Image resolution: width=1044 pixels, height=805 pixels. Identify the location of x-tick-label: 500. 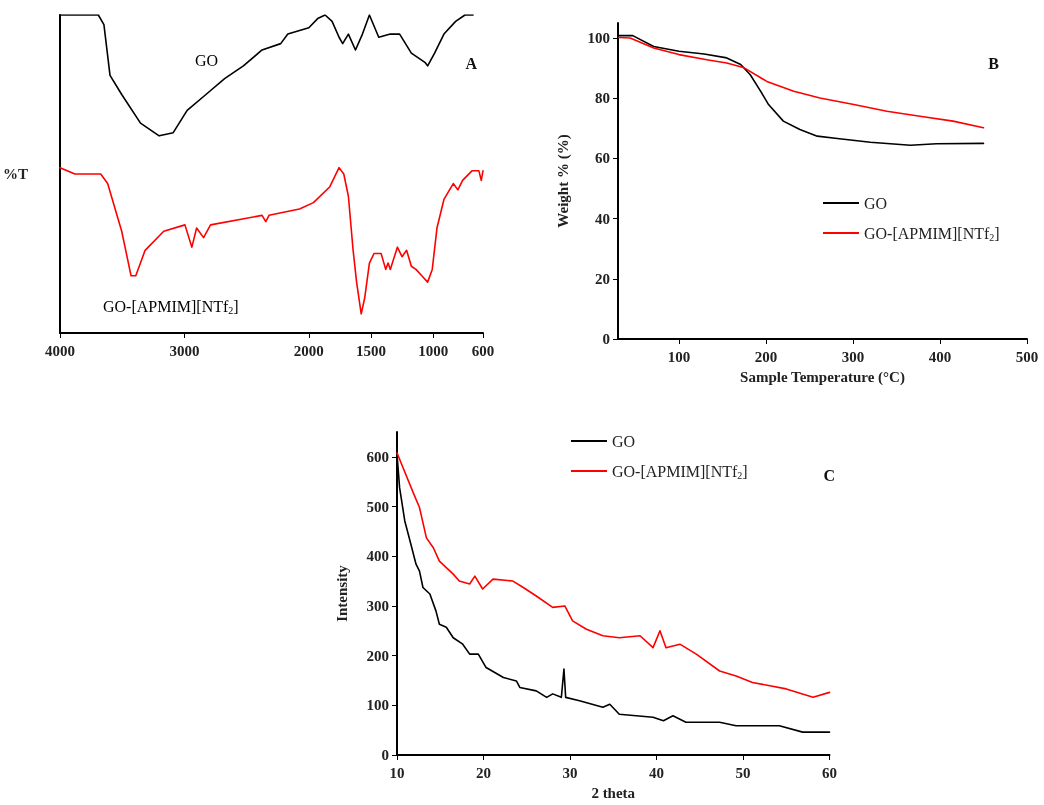
(1027, 356).